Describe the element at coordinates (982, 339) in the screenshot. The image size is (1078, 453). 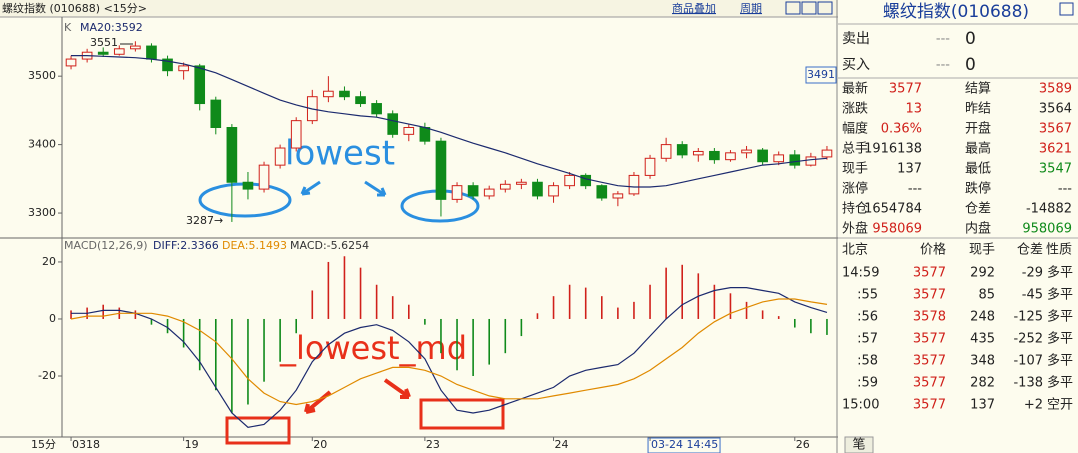
I see `table-cell: 435` at that location.